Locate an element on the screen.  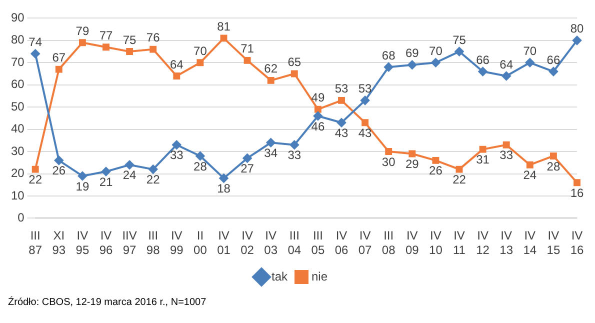
x-tick-label: IV 95 is located at coordinates (83, 243).